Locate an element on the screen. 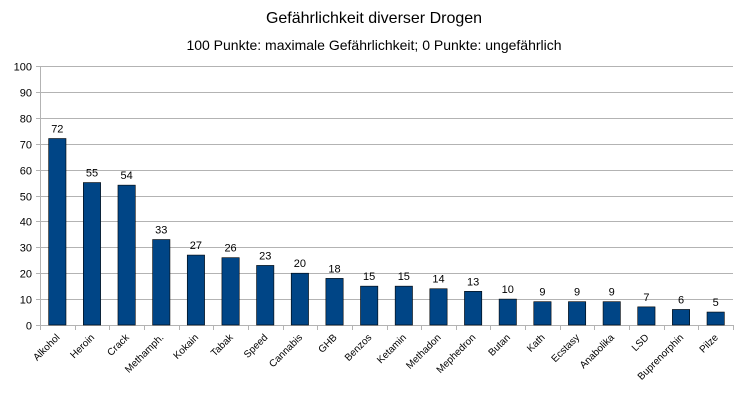 The width and height of the screenshot is (749, 401). x-tick-label: Alkohol is located at coordinates (46, 347).